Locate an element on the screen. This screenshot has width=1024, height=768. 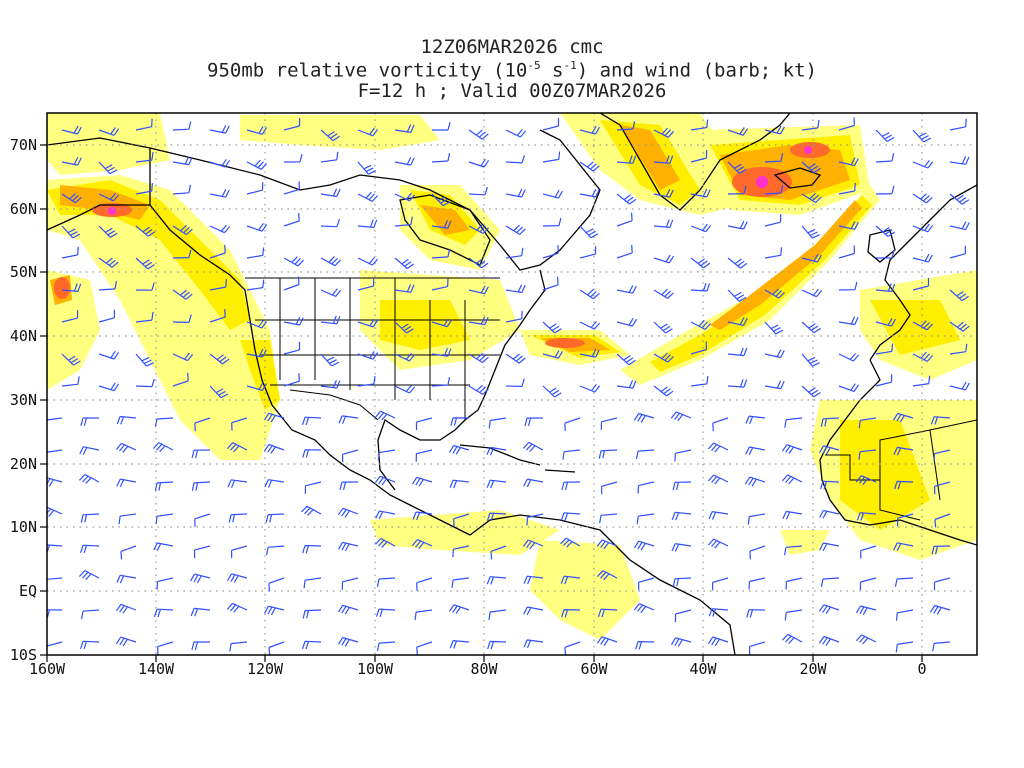
vorticity-max is located at coordinates (565, 343).